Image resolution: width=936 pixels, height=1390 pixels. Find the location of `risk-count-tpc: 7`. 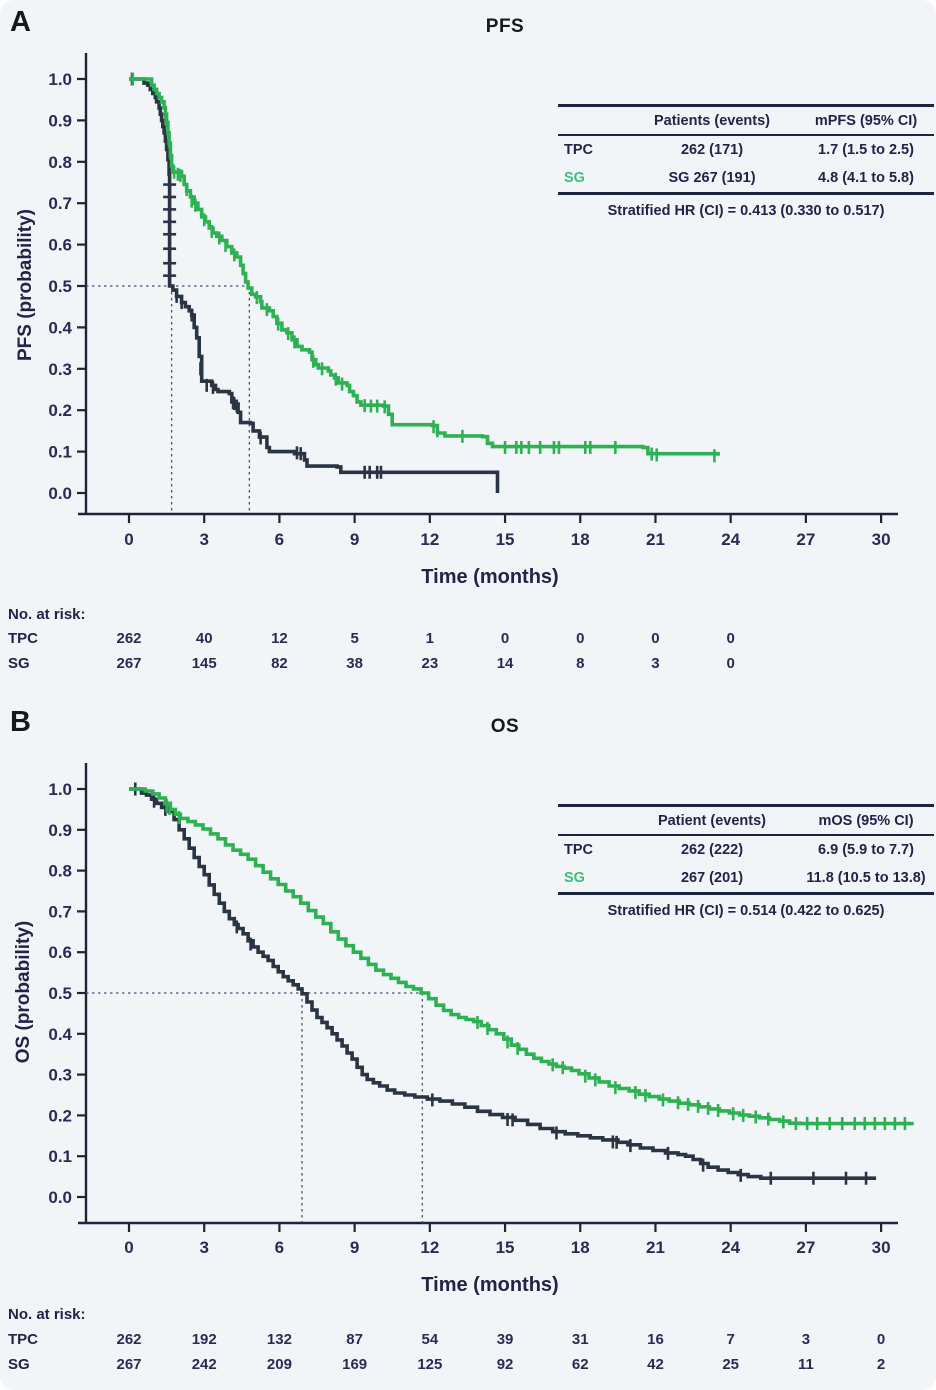

risk-count-tpc: 7 is located at coordinates (730, 1339).